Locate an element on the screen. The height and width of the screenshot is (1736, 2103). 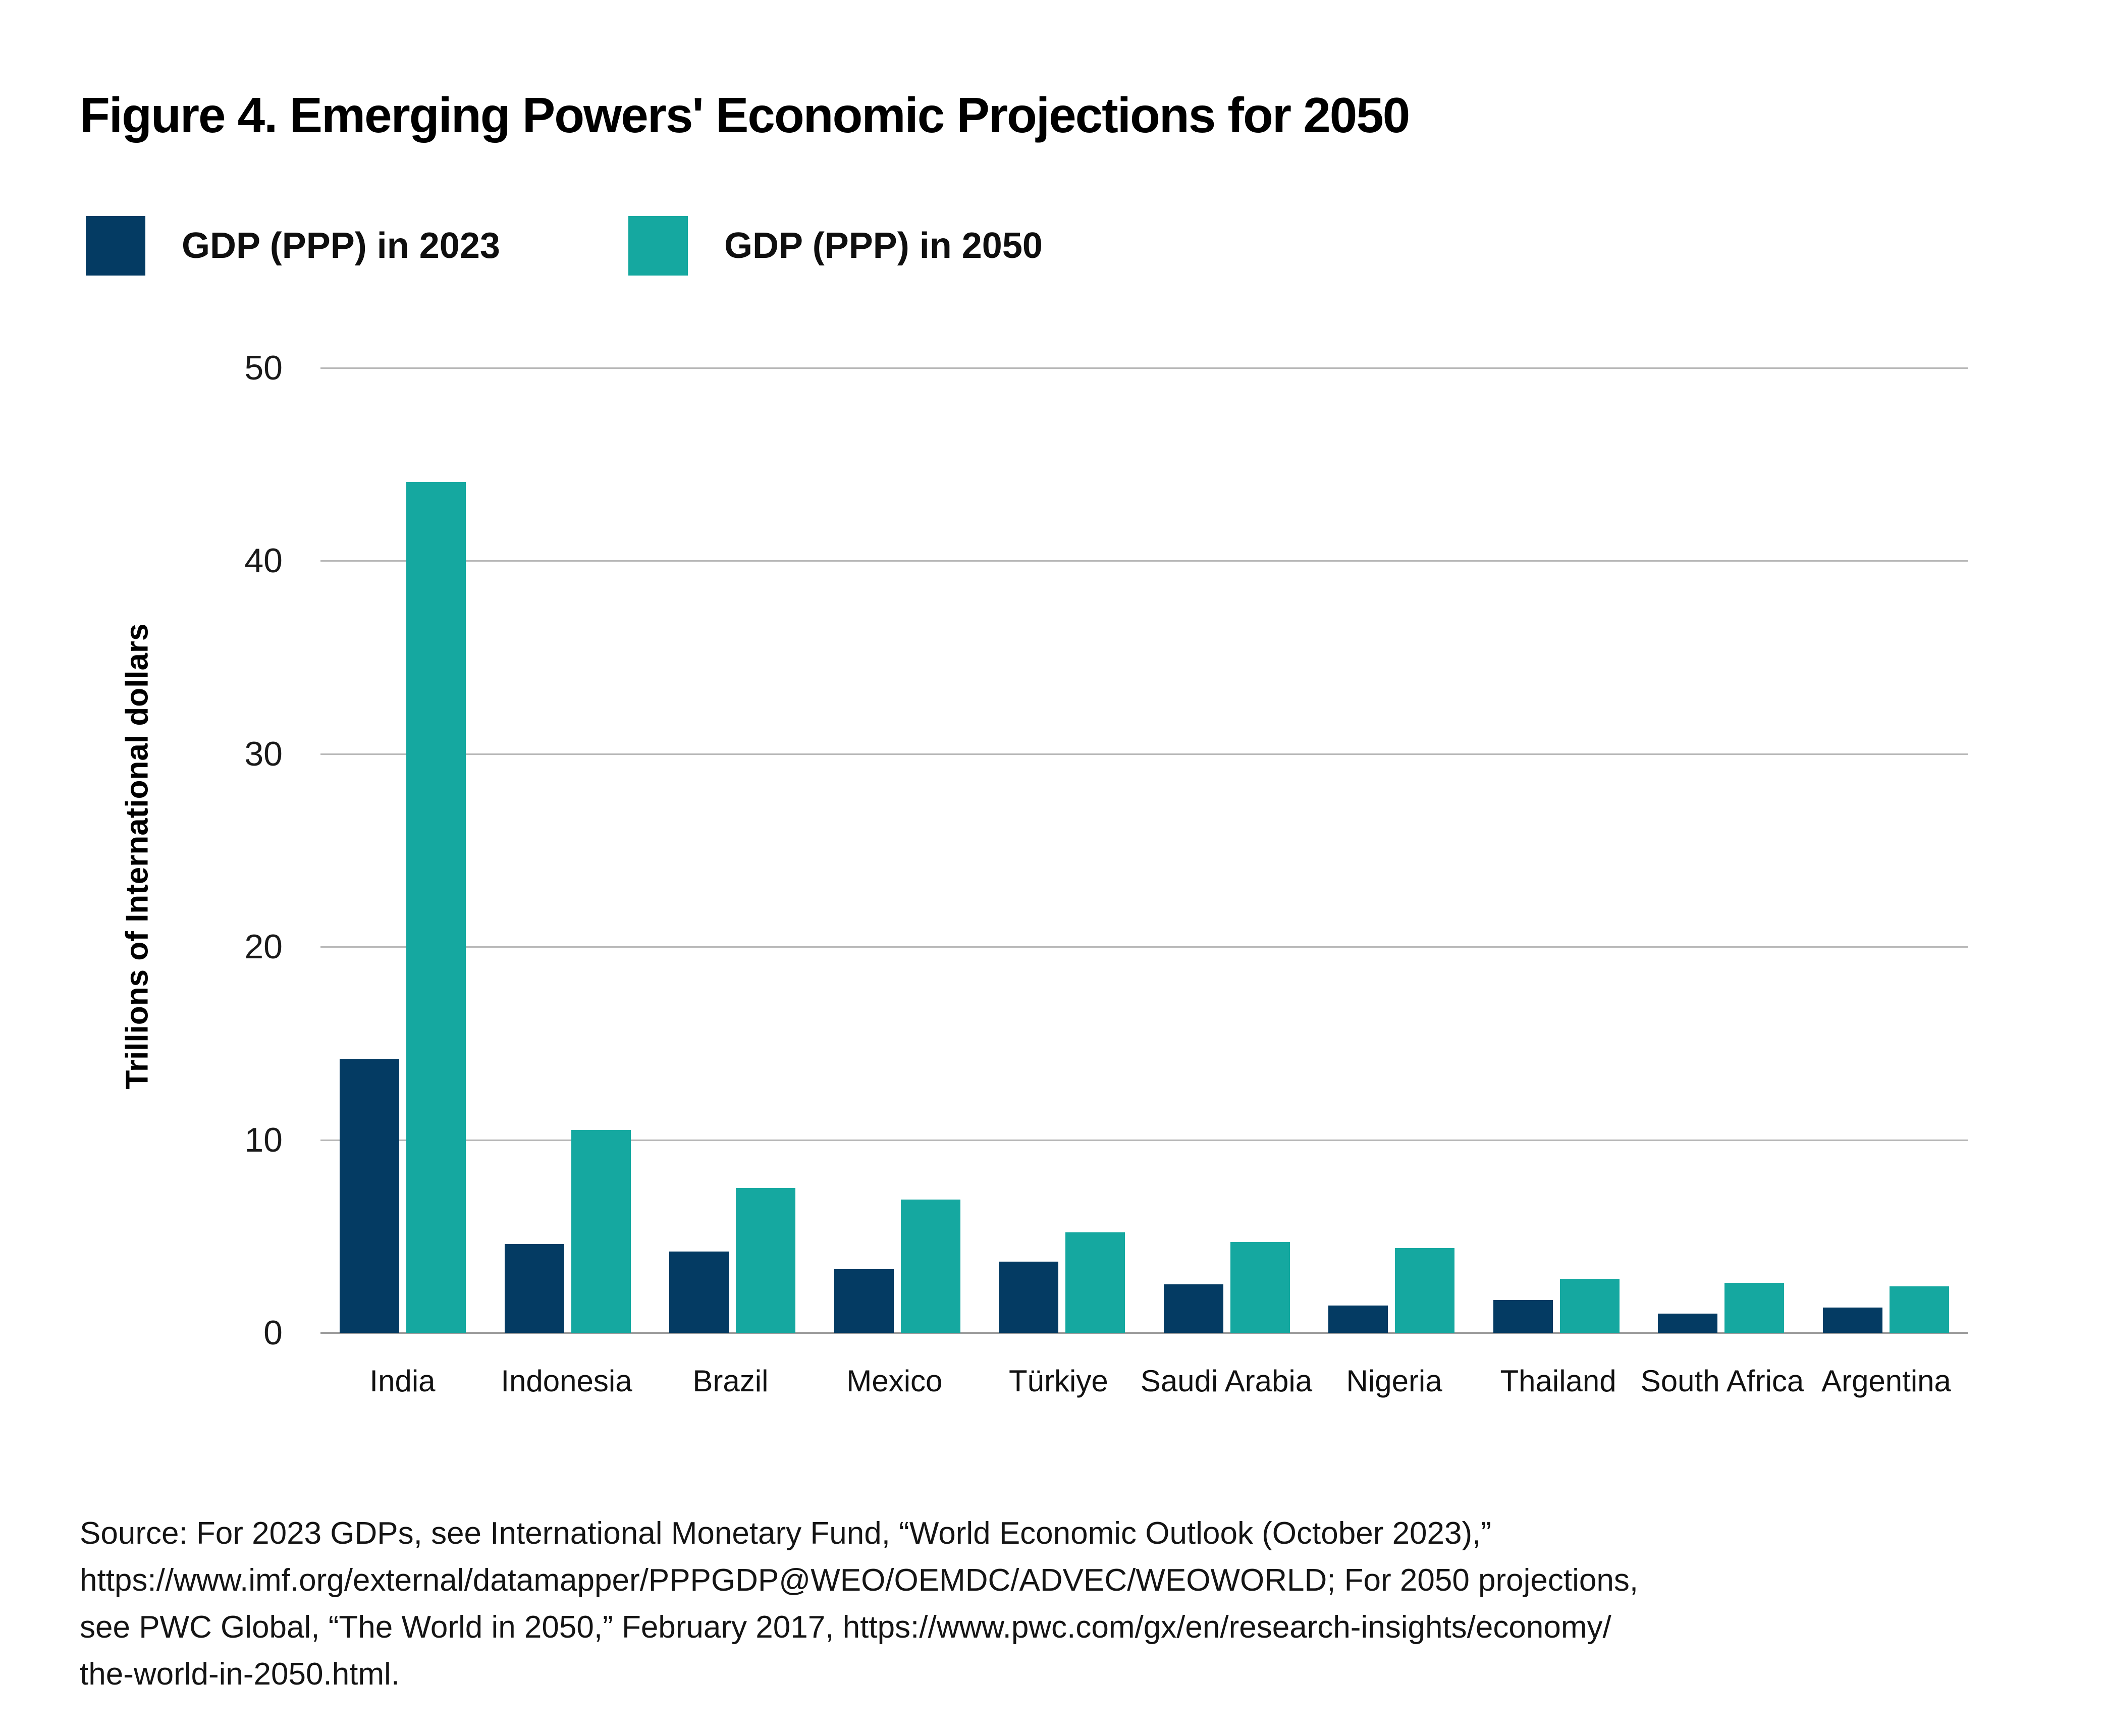
y-tick-label-20: 20 is located at coordinates (263, 947).